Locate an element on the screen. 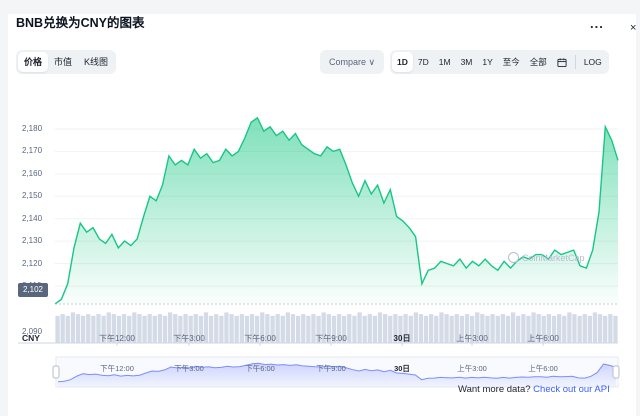  tab-price: 价格 is located at coordinates (33, 62).